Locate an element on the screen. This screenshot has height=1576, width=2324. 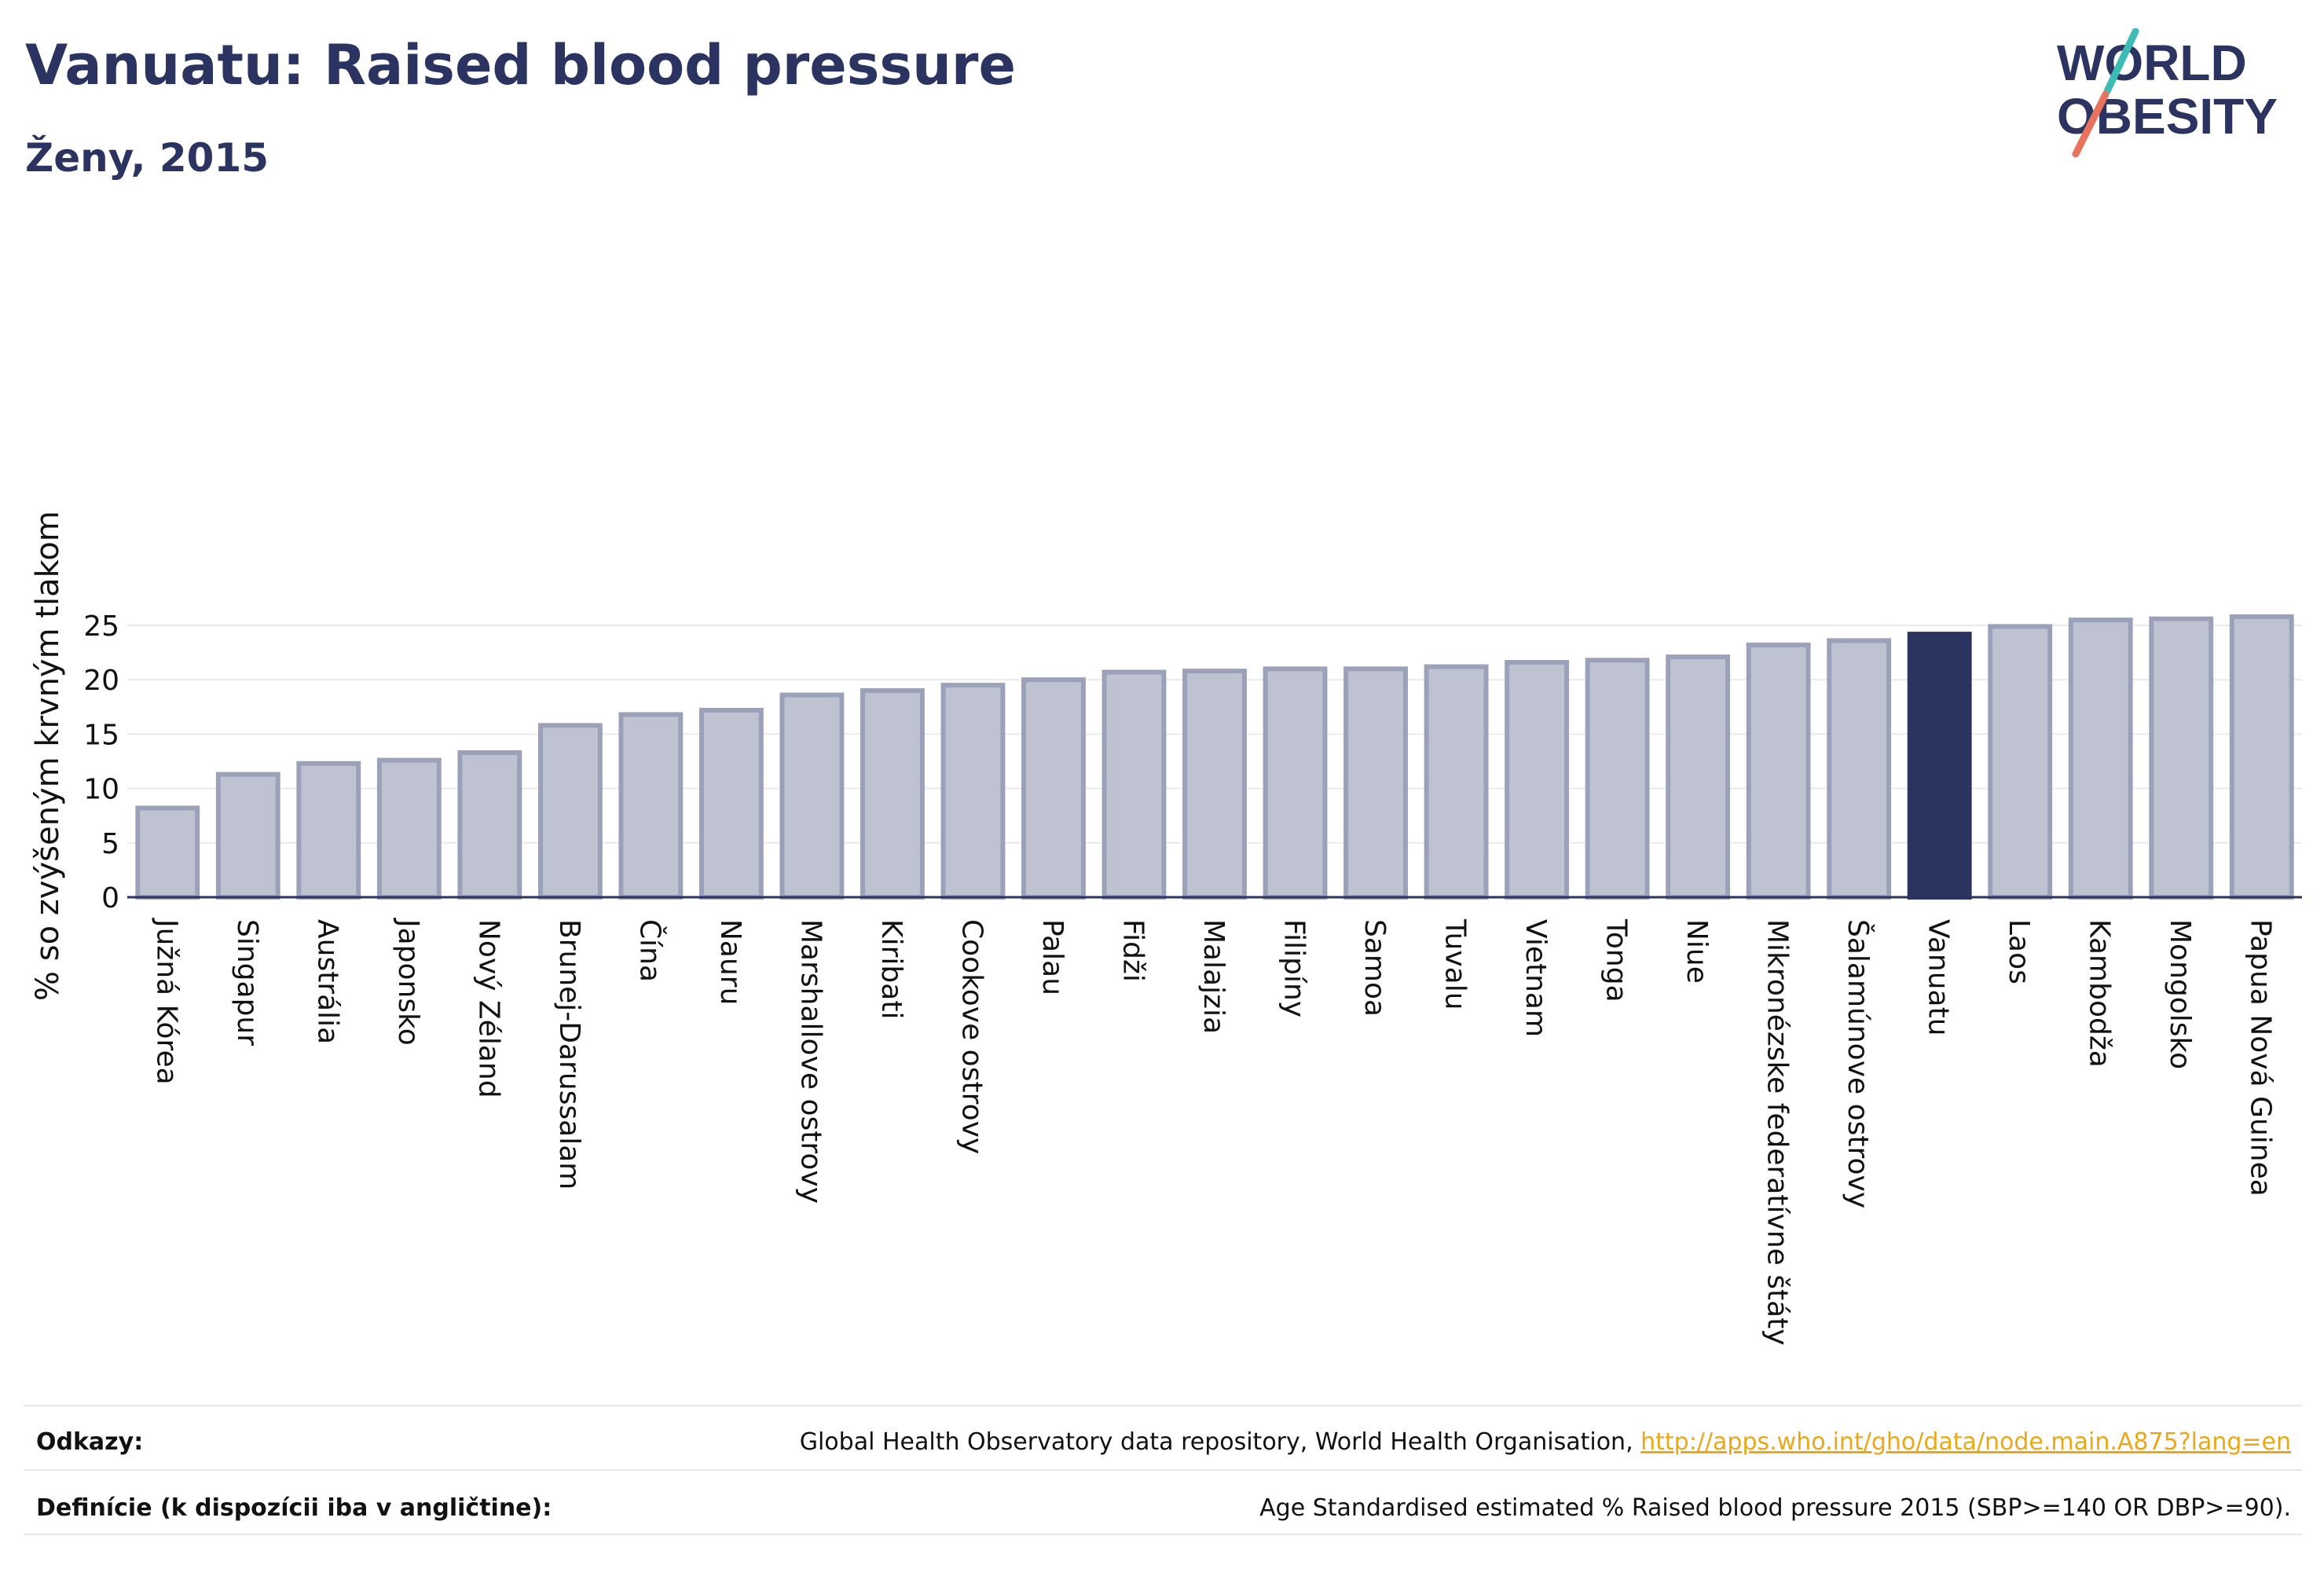
x-tick-label: Čína is located at coordinates (649, 950).